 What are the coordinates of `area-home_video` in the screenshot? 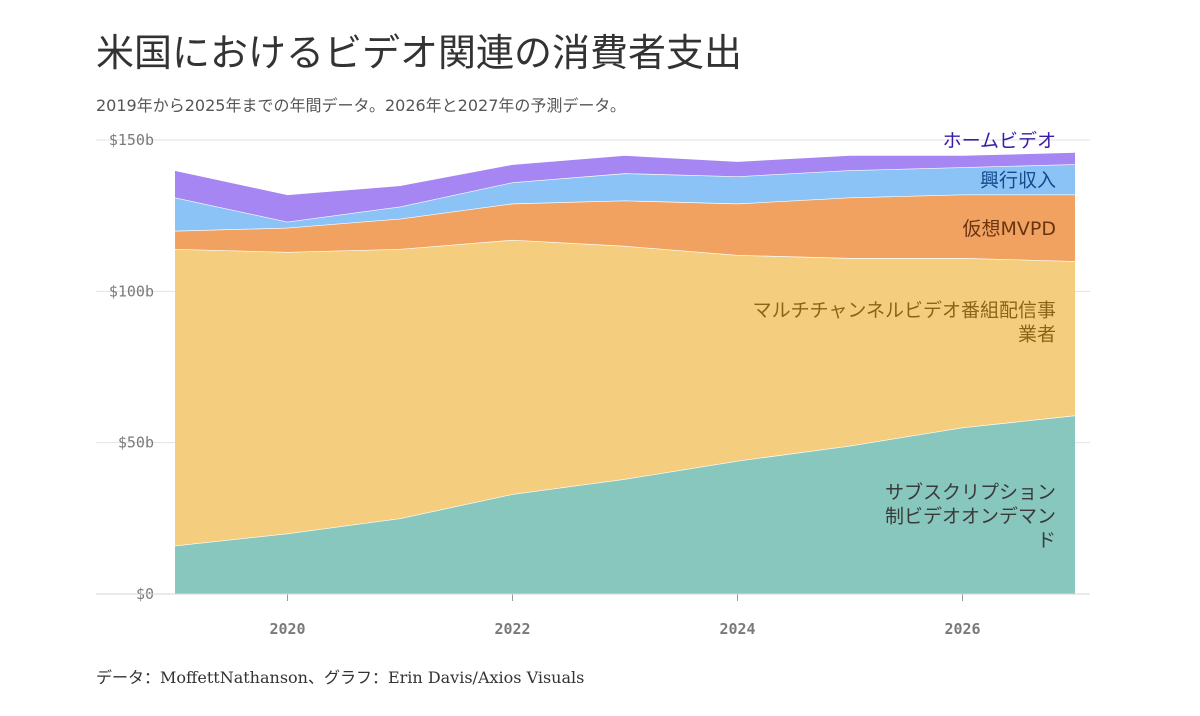 It's located at (625, 187).